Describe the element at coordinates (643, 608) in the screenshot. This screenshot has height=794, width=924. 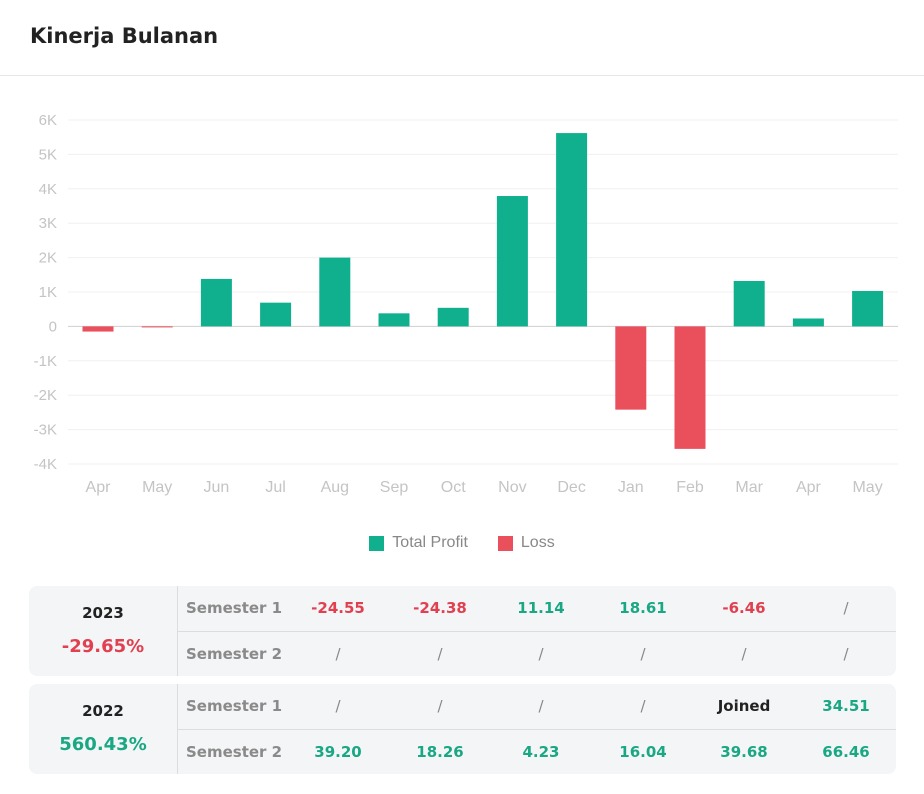
I see `performance-cell: 18.61` at that location.